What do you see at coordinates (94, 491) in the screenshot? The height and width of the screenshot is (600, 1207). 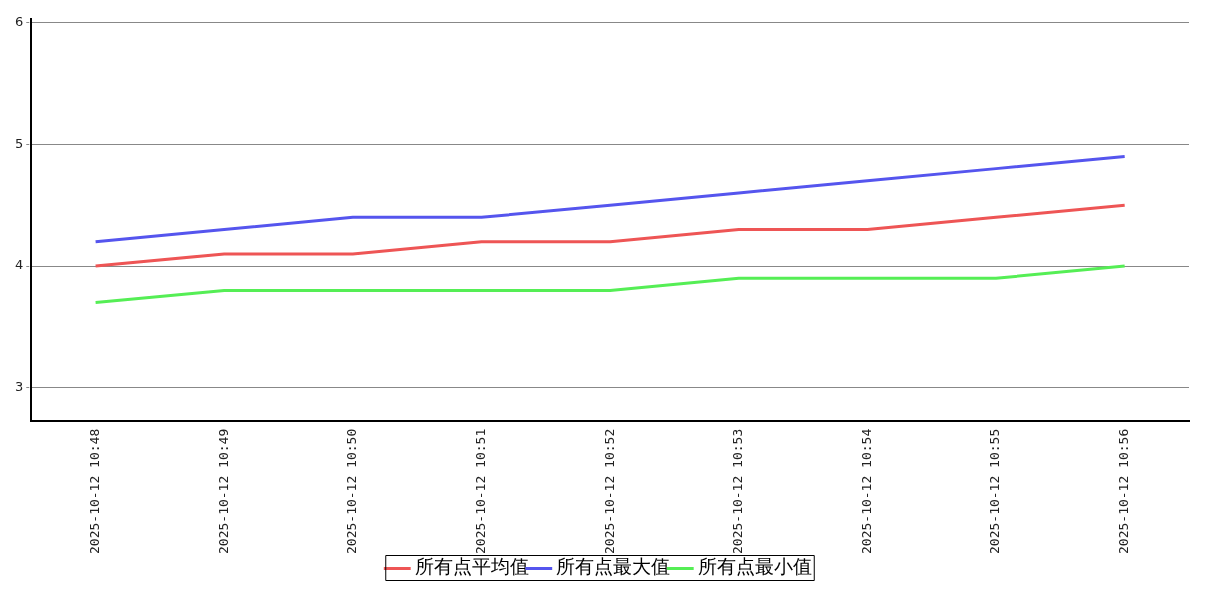 I see `x-tick-label: 2025-10-12 10:48` at bounding box center [94, 491].